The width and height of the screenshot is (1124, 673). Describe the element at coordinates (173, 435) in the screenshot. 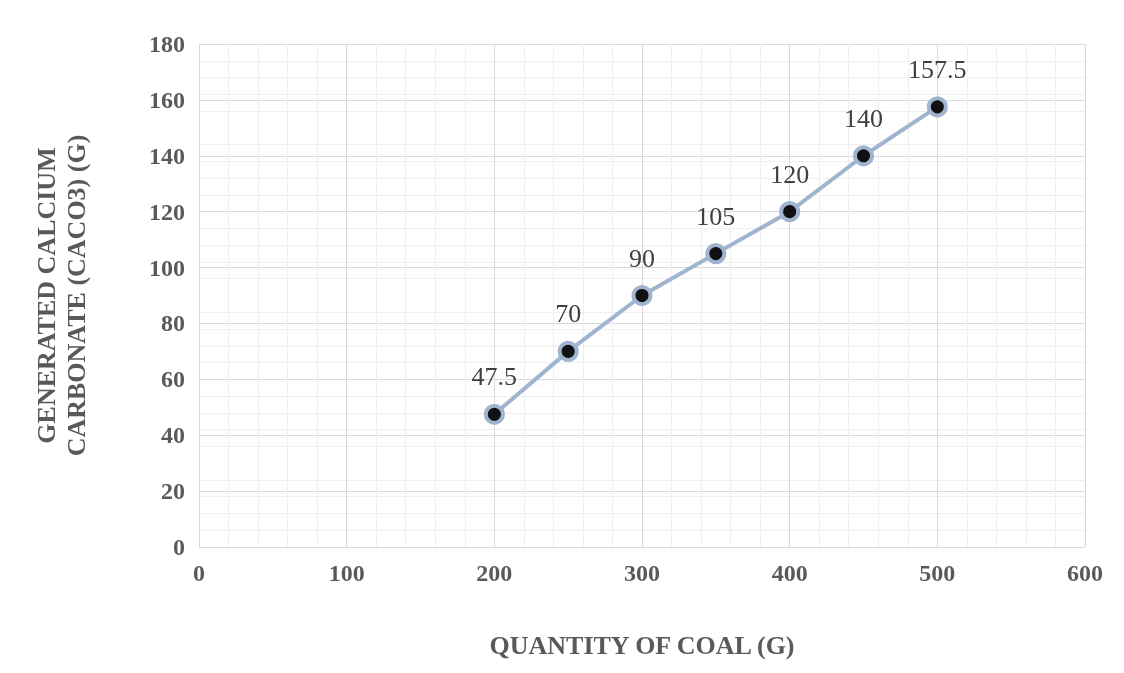

I see `y-tick-label: 40` at that location.